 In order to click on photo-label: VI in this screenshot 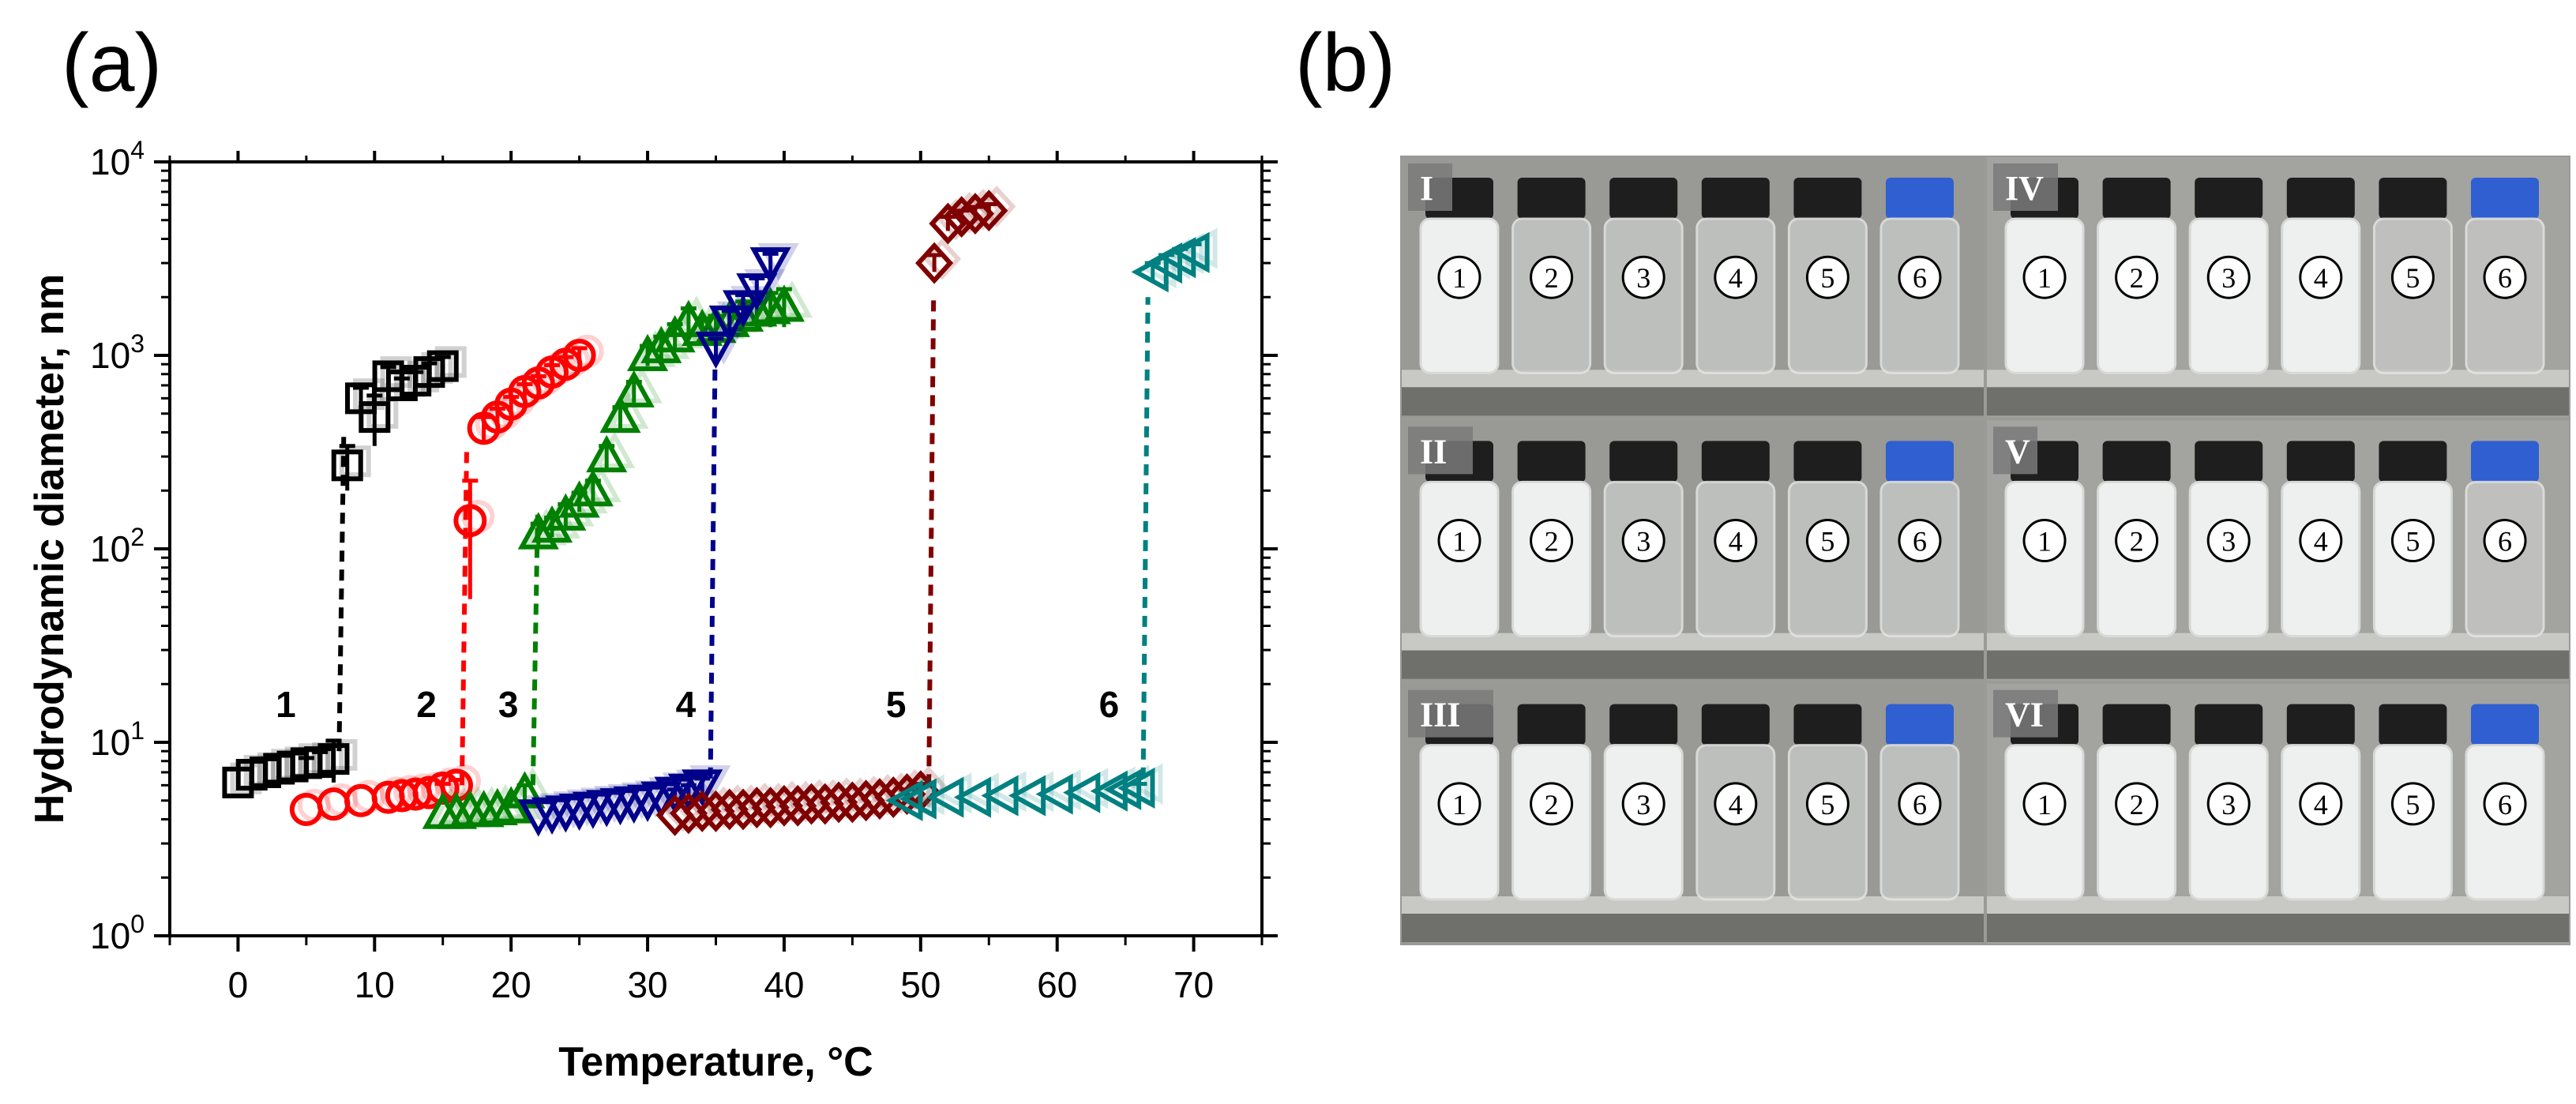, I will do `click(2024, 715)`.